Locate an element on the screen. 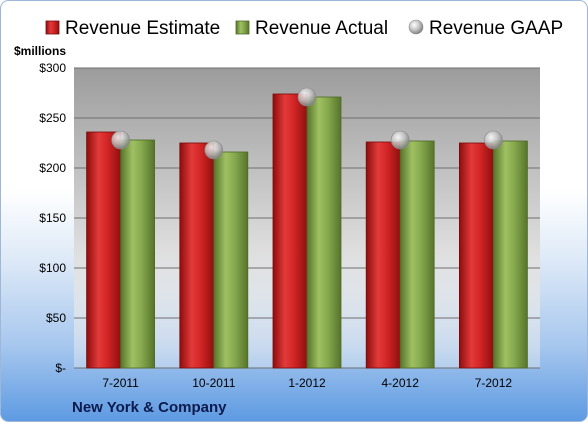  y-tick-label: $150 is located at coordinates (52, 218).